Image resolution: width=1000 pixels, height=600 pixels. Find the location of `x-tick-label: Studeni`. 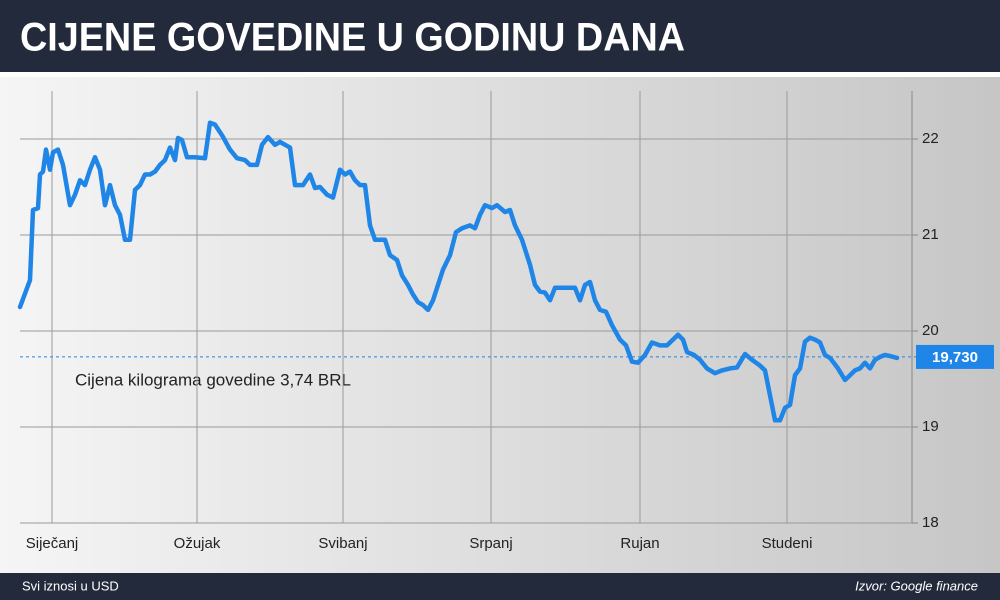

x-tick-label: Studeni is located at coordinates (787, 543).